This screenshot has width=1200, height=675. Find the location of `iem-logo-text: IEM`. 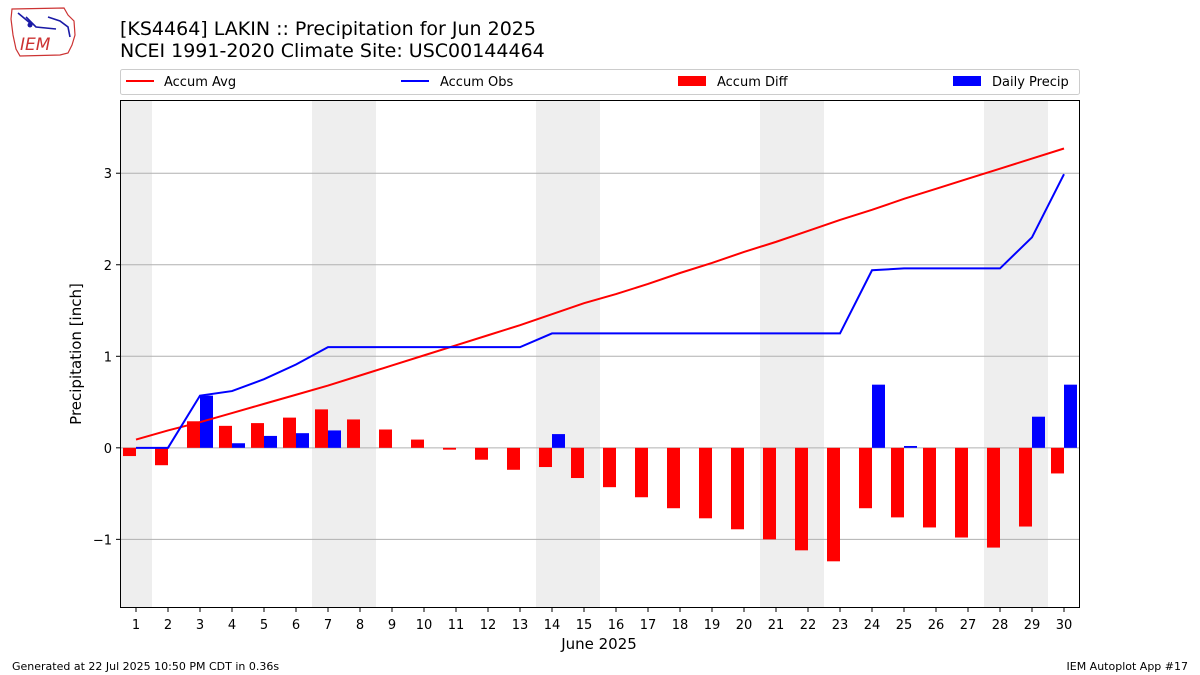

iem-logo-text: IEM is located at coordinates (35, 45).